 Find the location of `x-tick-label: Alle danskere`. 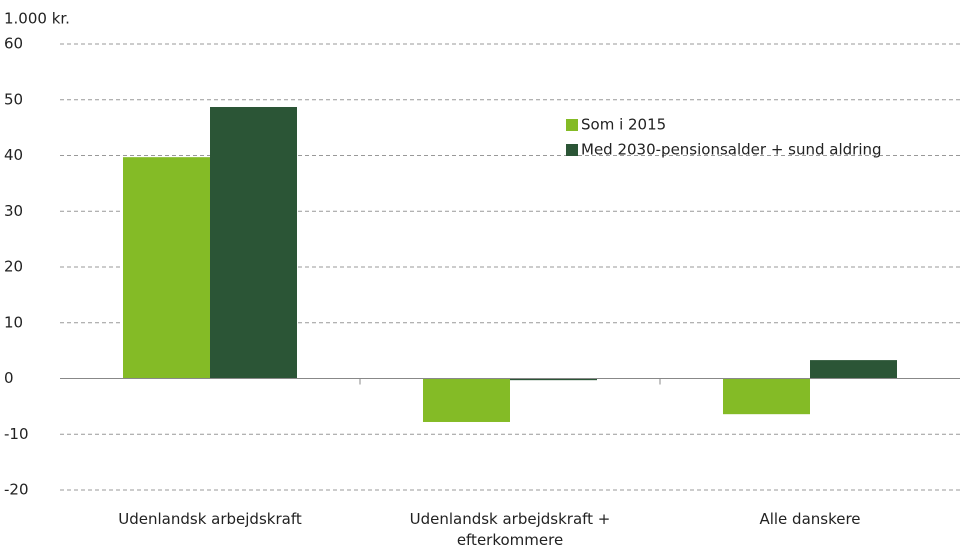

x-tick-label: Alle danskere is located at coordinates (810, 519).